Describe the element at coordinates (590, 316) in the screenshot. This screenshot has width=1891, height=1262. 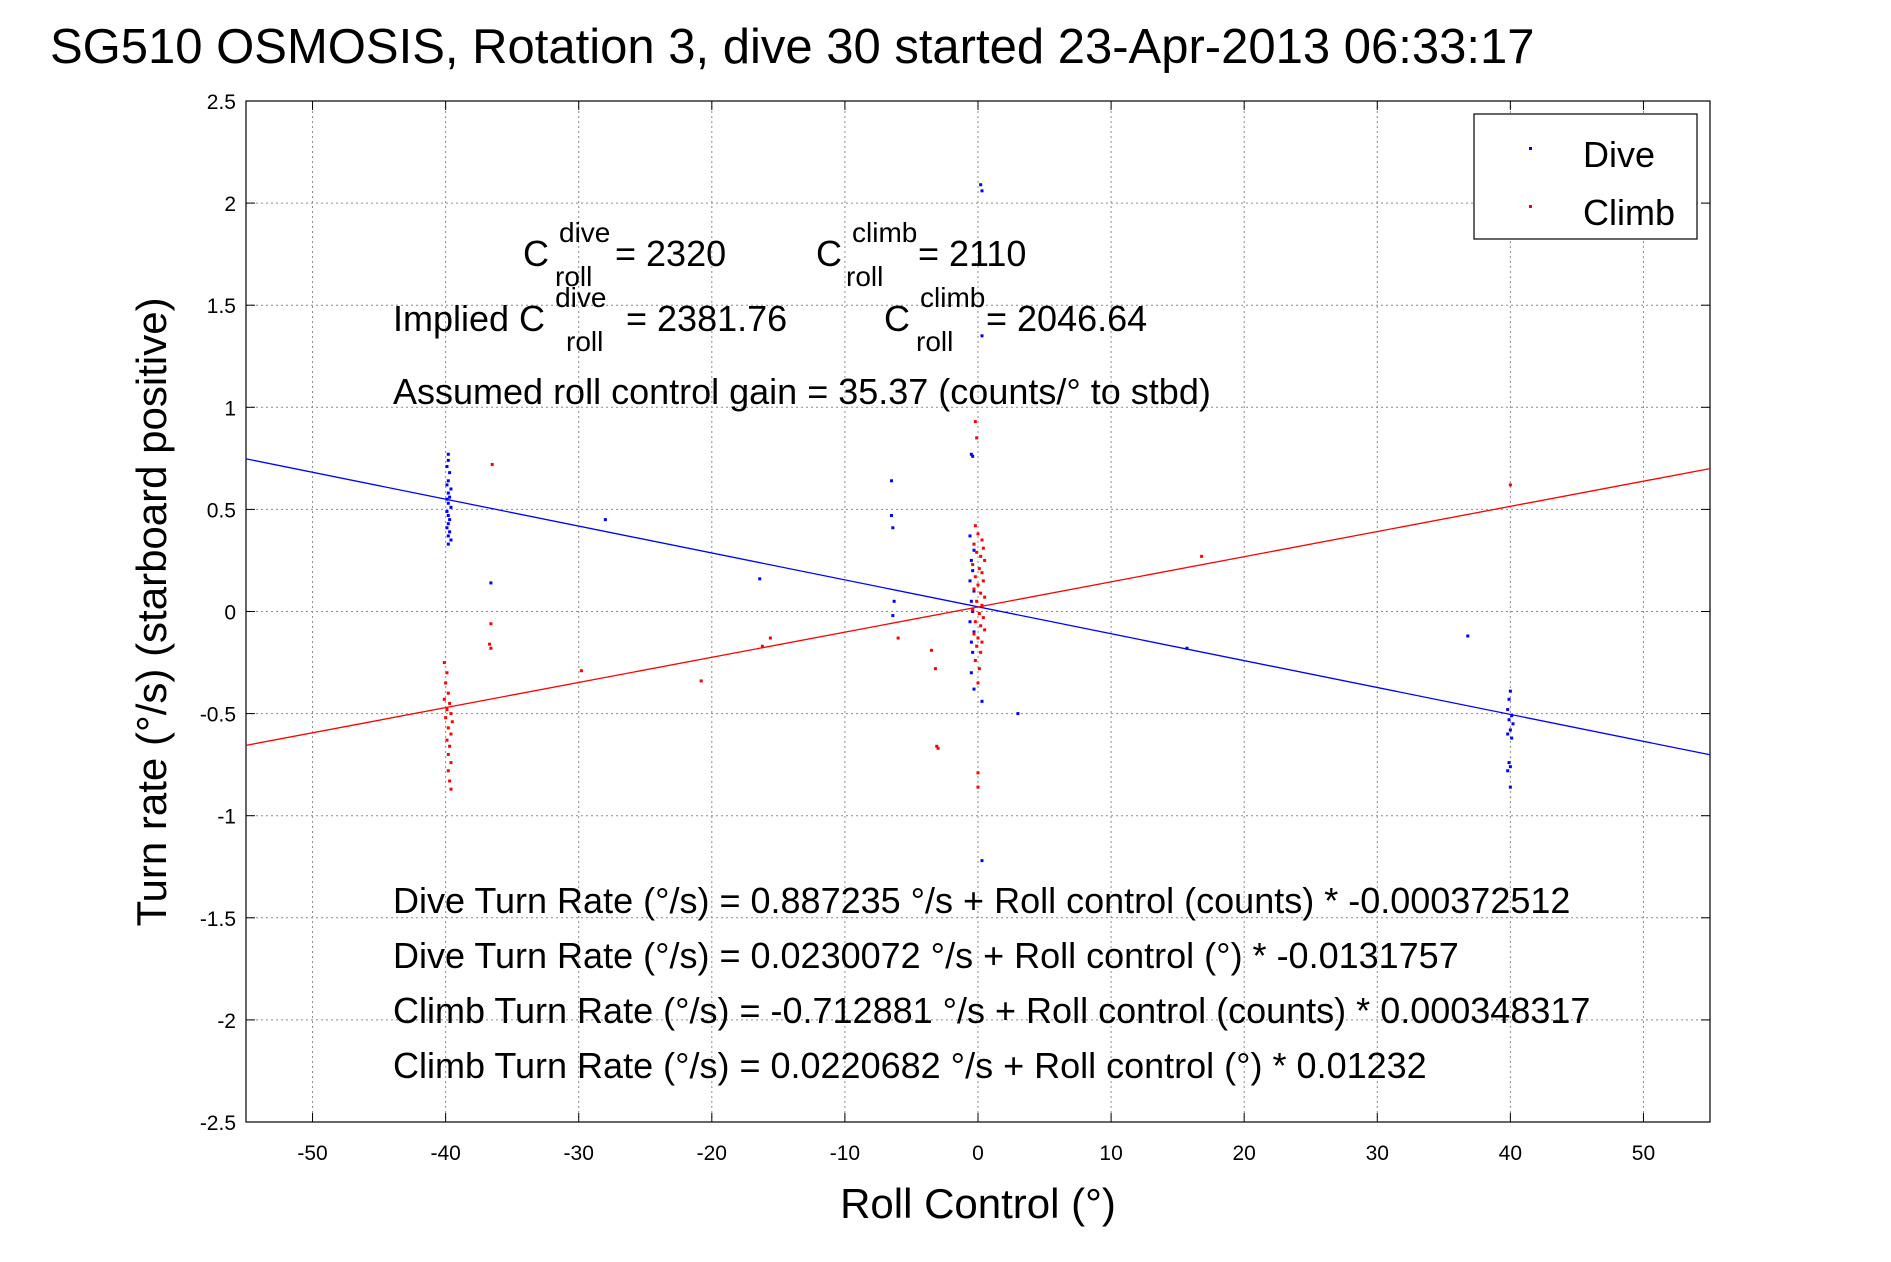
I see `annotation-implied-dive: Implied C dive roll = 2381.76` at that location.